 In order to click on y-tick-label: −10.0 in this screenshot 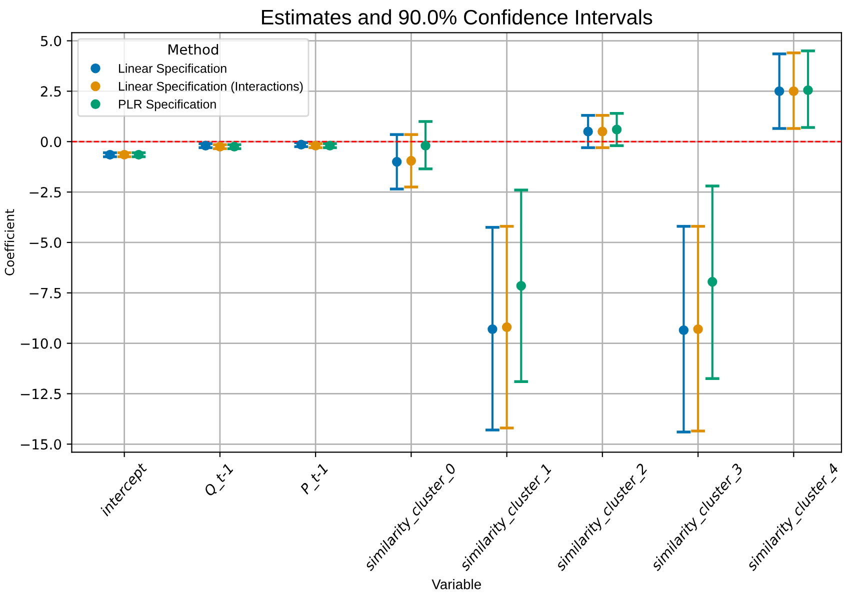, I will do `click(41, 343)`.